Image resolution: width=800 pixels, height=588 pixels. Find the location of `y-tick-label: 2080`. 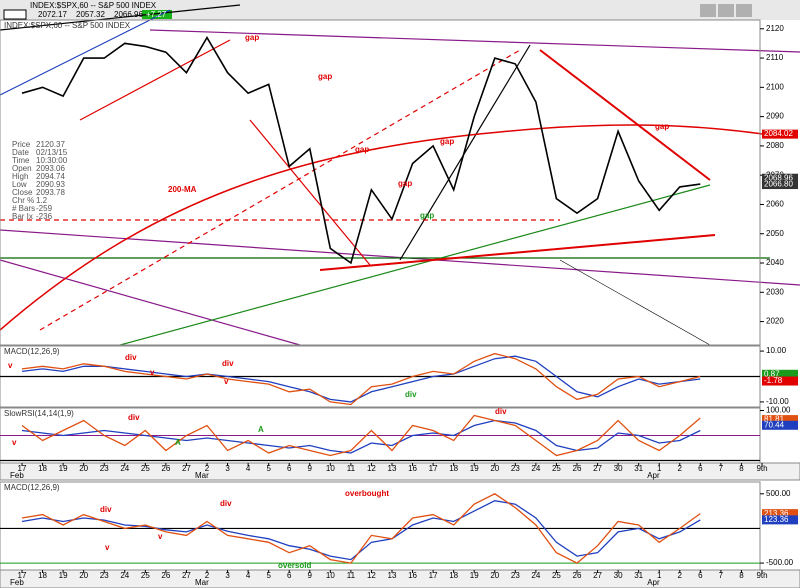

y-tick-label: 2080 is located at coordinates (775, 145).